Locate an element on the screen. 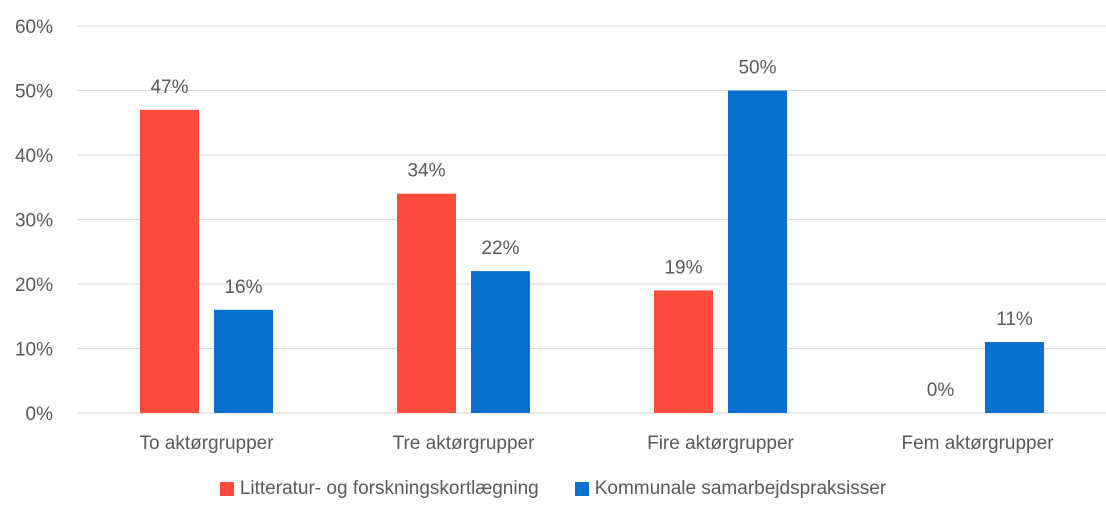 The height and width of the screenshot is (508, 1106). legend-item-series-2: Kommunale samarbejdspraksisser is located at coordinates (730, 489).